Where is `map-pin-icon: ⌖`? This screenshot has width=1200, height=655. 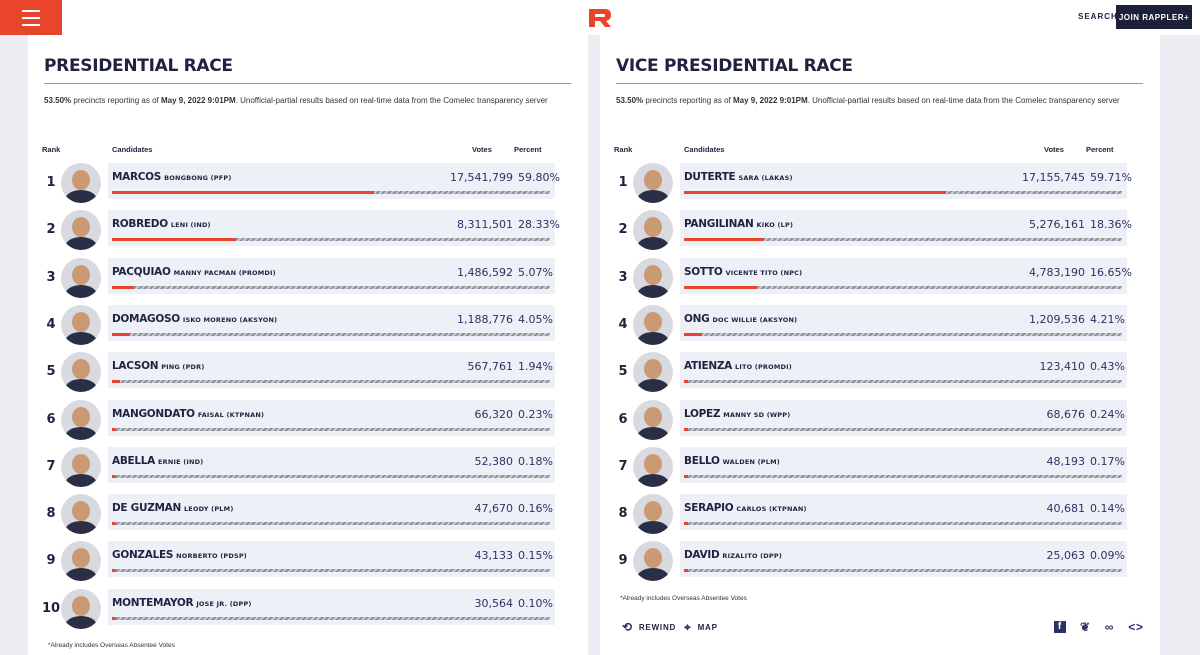
map-pin-icon: ⌖ is located at coordinates (688, 627).